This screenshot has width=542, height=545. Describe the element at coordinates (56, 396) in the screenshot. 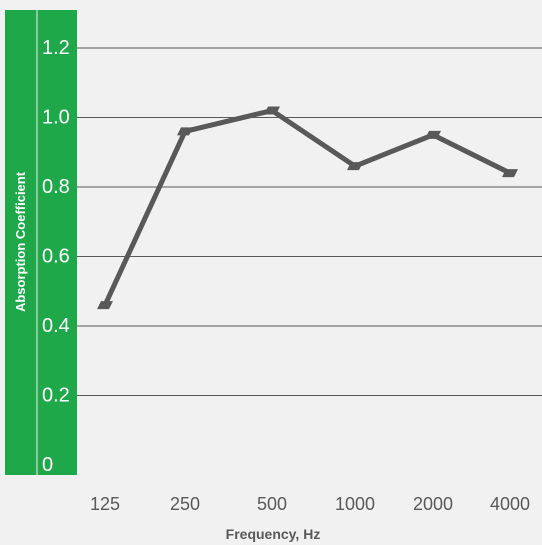

I see `y-tick-label: 0.2` at that location.